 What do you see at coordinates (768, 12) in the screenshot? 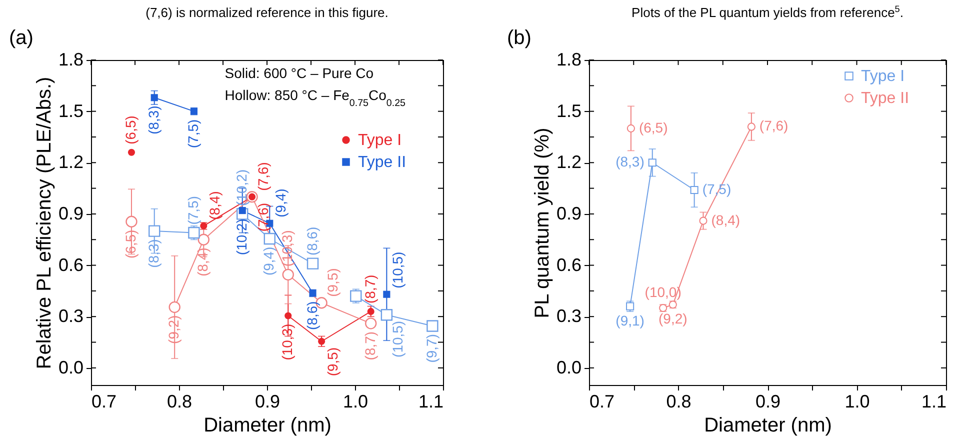
I see `chart-title: Plots of the PL quantum yields from reference$^{5}$.` at bounding box center [768, 12].